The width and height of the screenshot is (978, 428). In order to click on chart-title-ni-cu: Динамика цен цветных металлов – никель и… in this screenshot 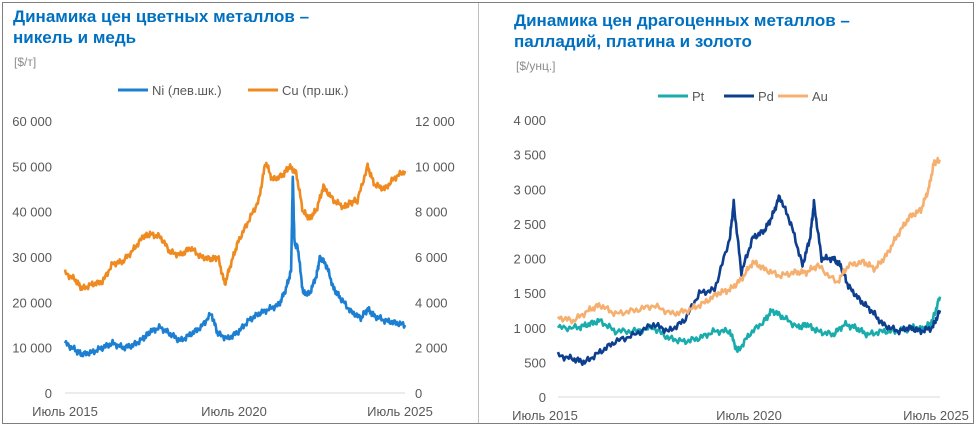, I will do `click(161, 27)`.